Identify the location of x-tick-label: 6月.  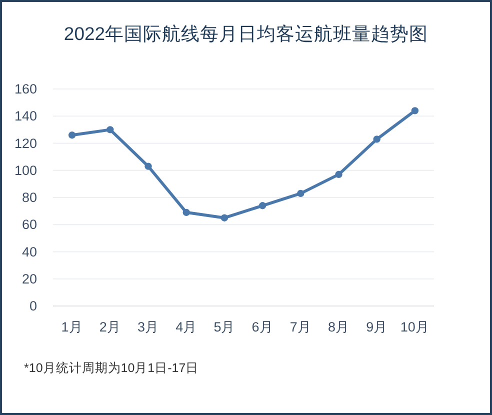
(263, 327).